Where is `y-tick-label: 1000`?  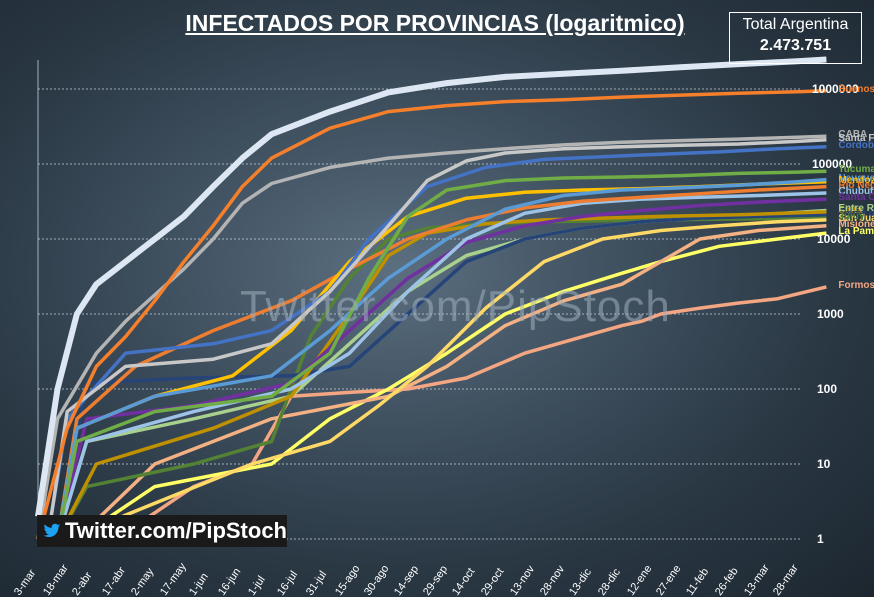
y-tick-label: 1000 is located at coordinates (830, 314).